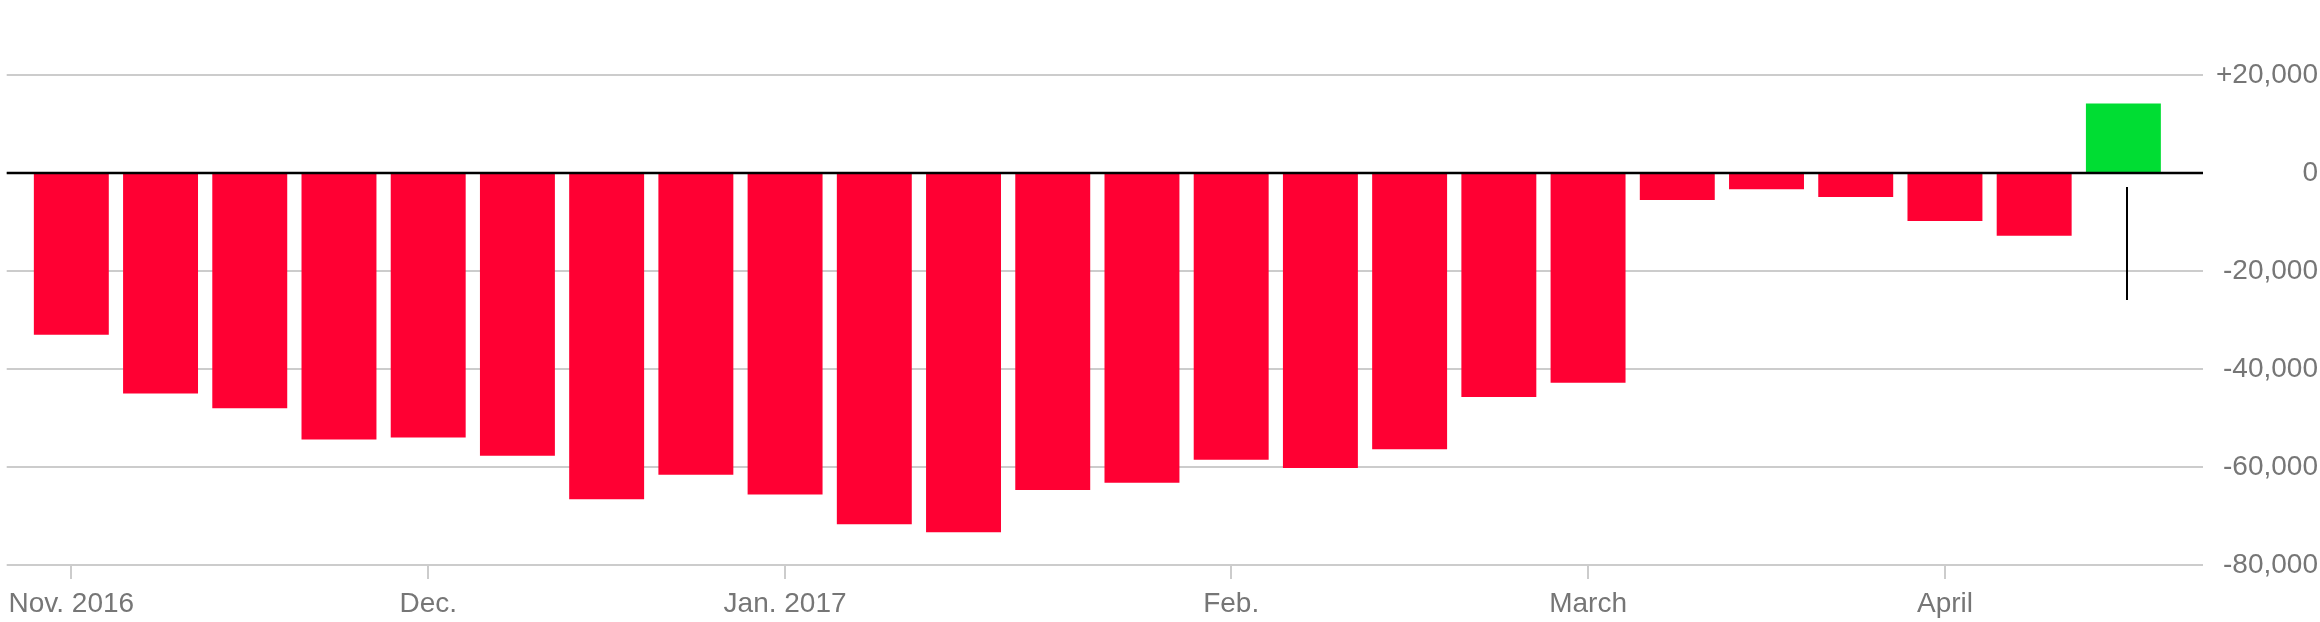 The image size is (2320, 622). I want to click on y-tick-label: -60,000, so click(2270, 465).